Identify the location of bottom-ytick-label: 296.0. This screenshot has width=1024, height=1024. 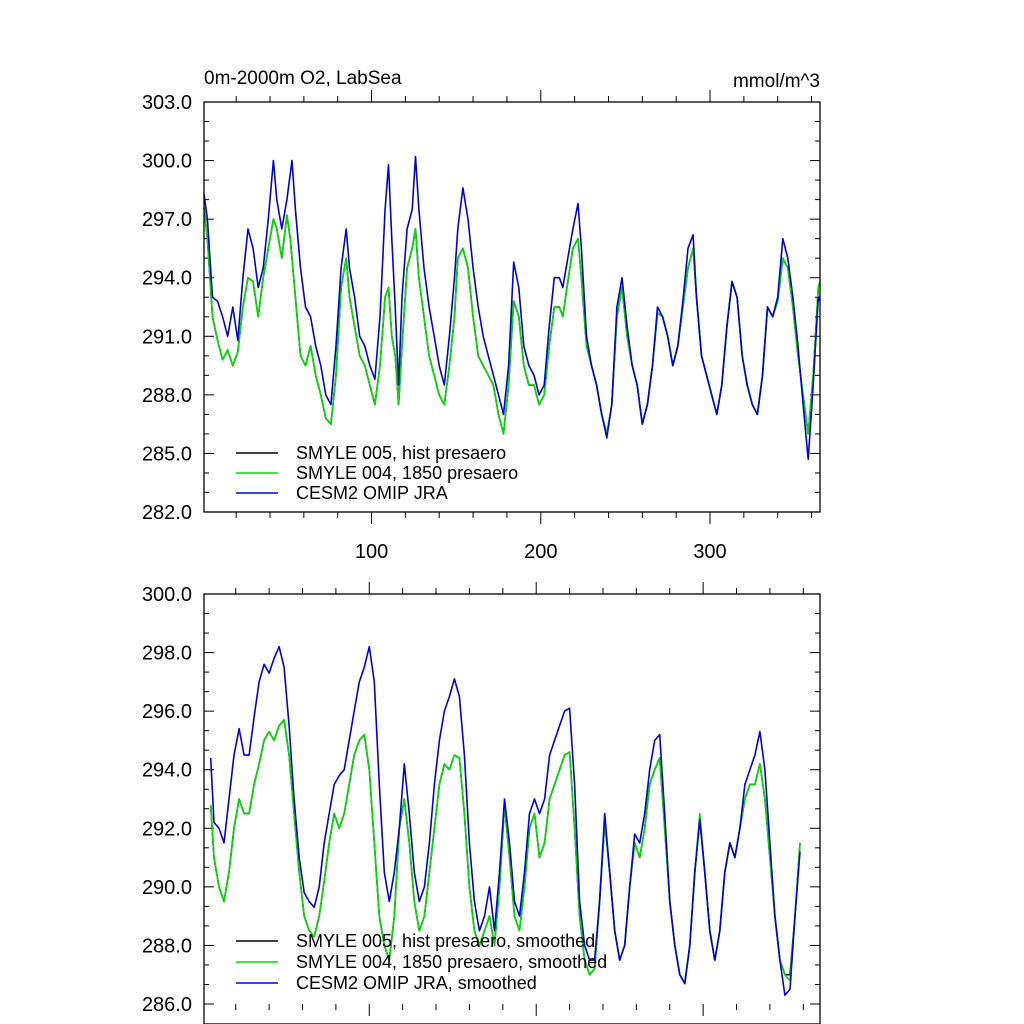
(167, 712).